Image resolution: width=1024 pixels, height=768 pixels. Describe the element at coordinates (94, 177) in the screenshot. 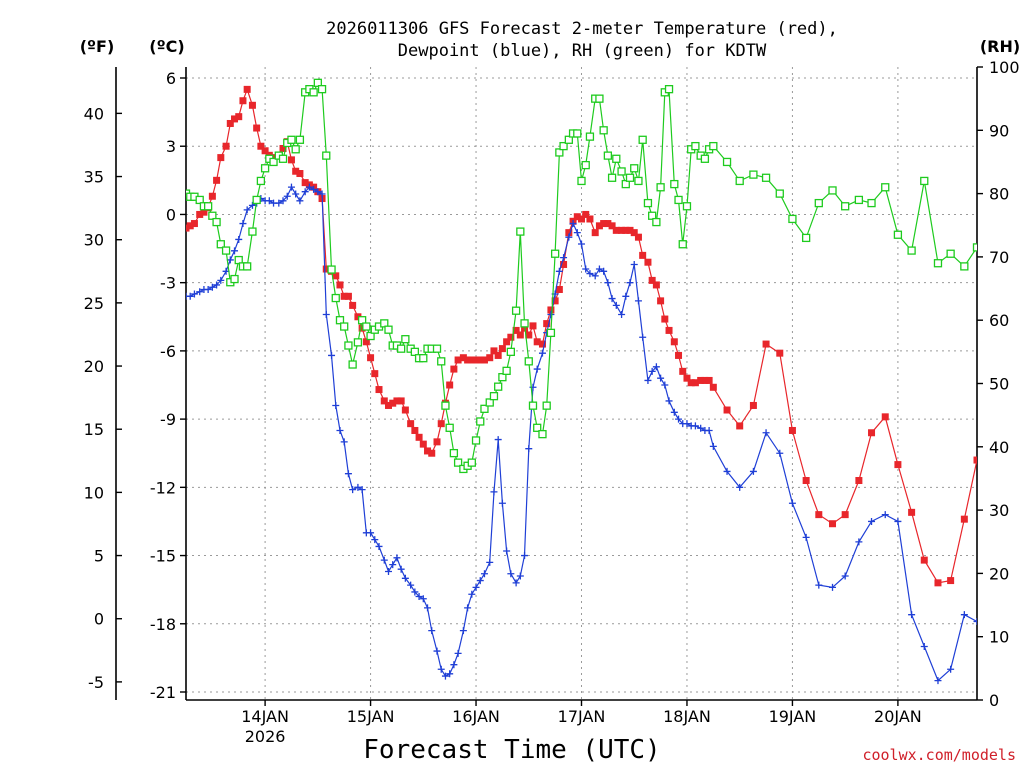

I see `fahrenheit-tick-label: 35` at that location.